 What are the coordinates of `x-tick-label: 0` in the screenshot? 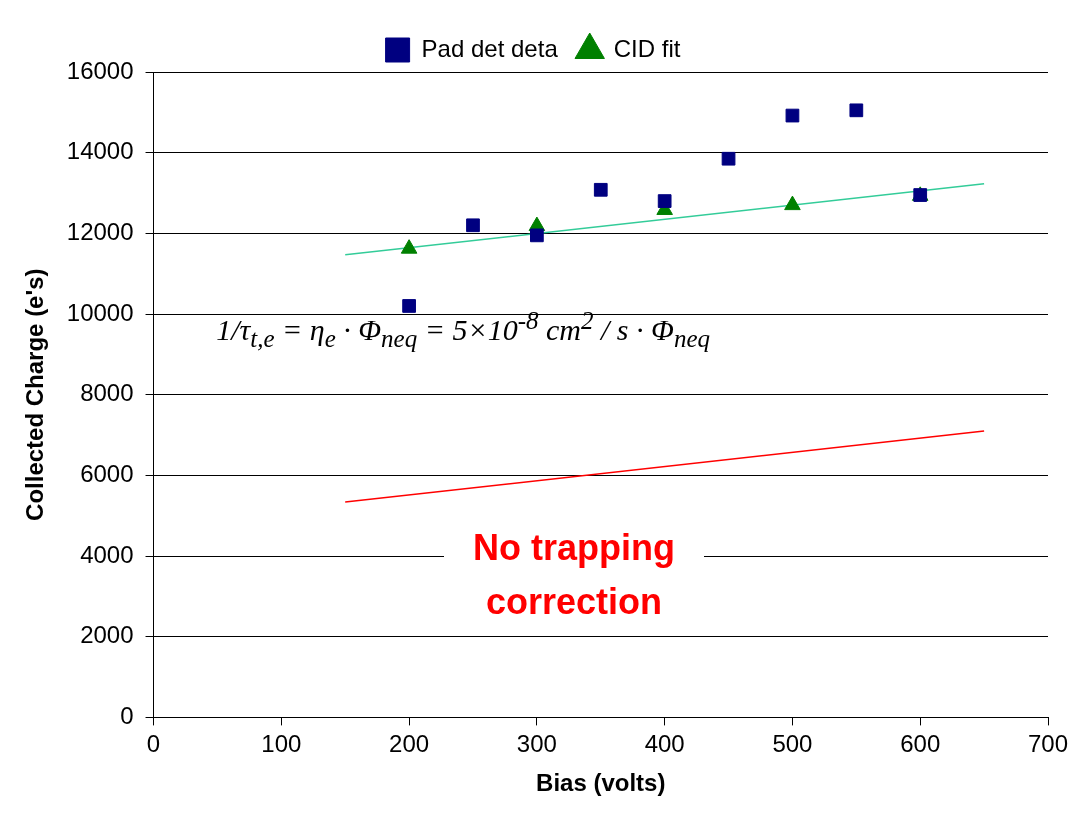 It's located at (153, 744).